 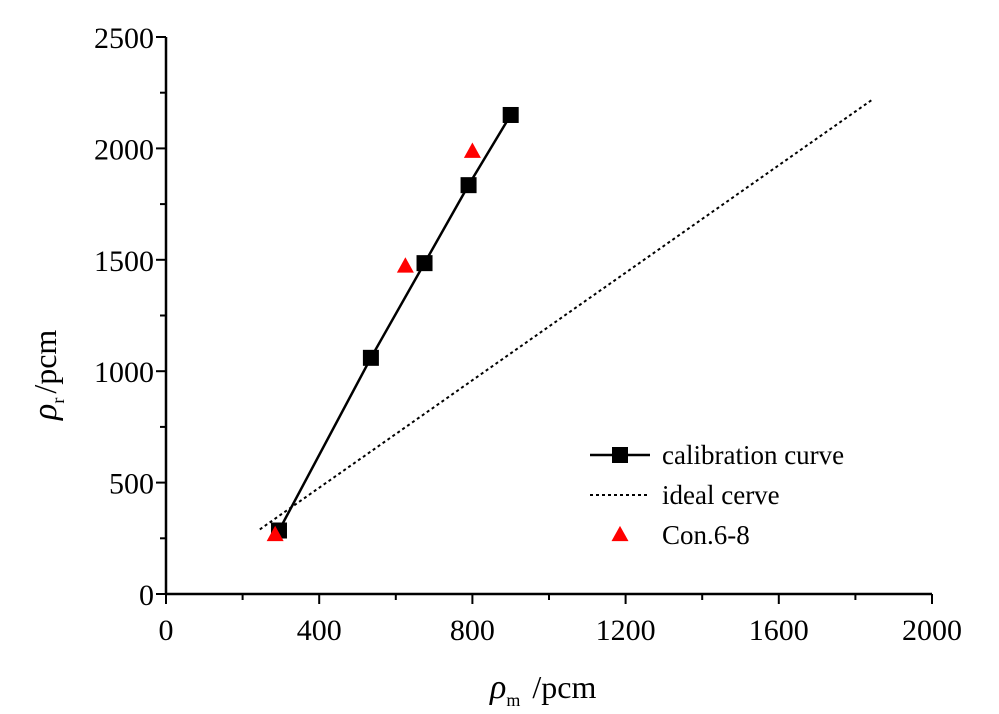 What do you see at coordinates (620, 533) in the screenshot?
I see `legend-swatch-triangle` at bounding box center [620, 533].